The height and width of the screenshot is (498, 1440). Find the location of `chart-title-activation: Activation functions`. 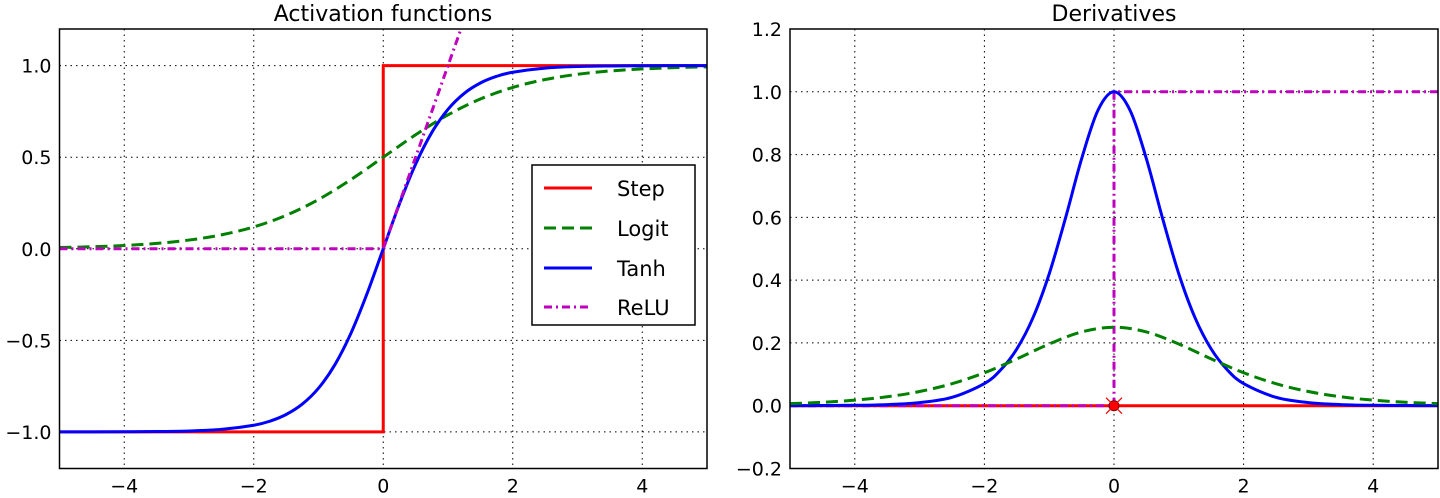

chart-title-activation: Activation functions is located at coordinates (383, 14).